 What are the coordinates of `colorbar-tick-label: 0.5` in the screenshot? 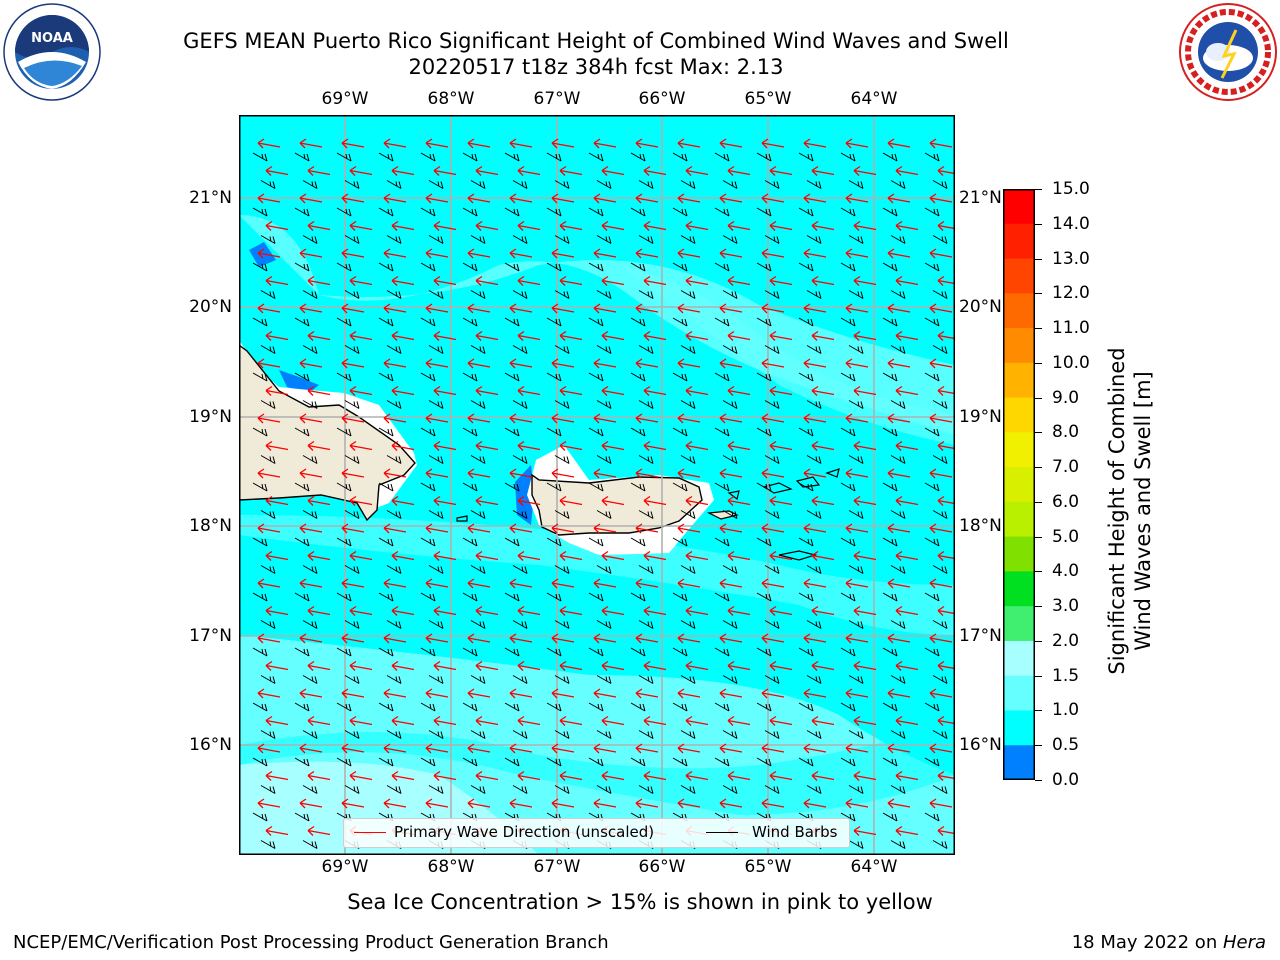 It's located at (1066, 745).